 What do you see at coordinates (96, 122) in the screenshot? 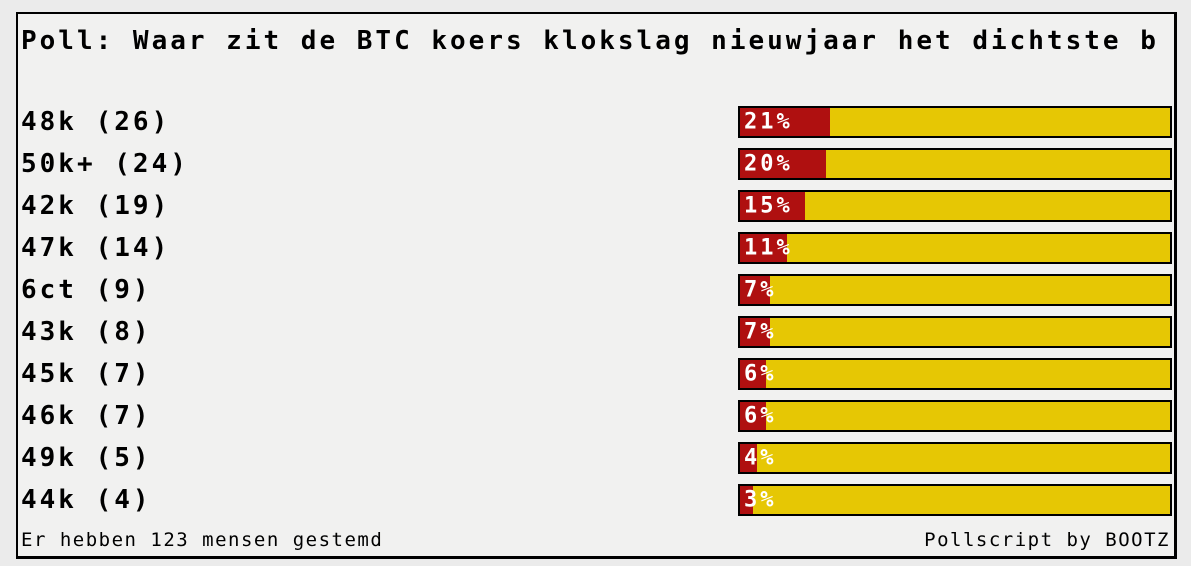
I see `option-label: 48k (26)` at bounding box center [96, 122].